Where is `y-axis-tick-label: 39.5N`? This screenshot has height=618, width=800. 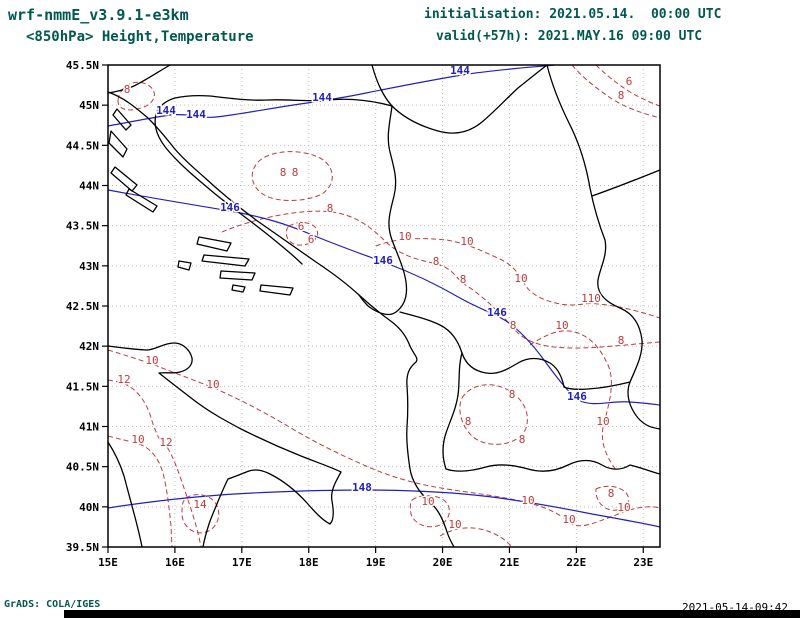
y-axis-tick-label: 39.5N is located at coordinates (82, 547).